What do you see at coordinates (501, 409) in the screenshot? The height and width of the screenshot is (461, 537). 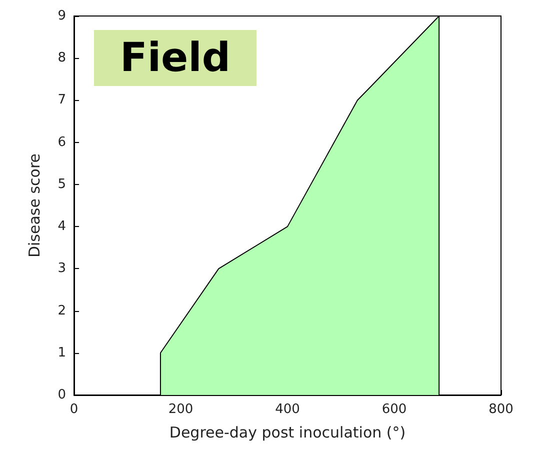 I see `x-tick-label: 800` at bounding box center [501, 409].